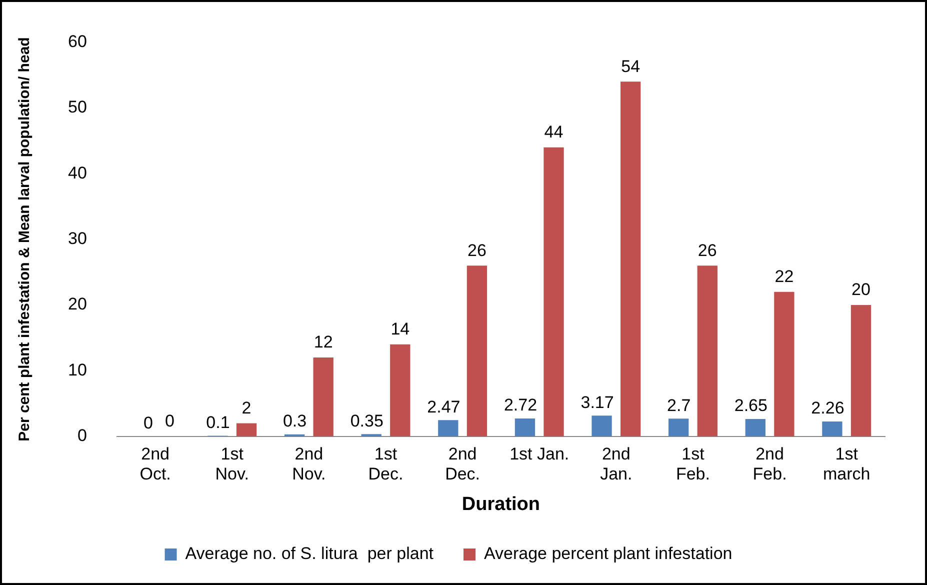  I want to click on data-label: 0.3, so click(294, 421).